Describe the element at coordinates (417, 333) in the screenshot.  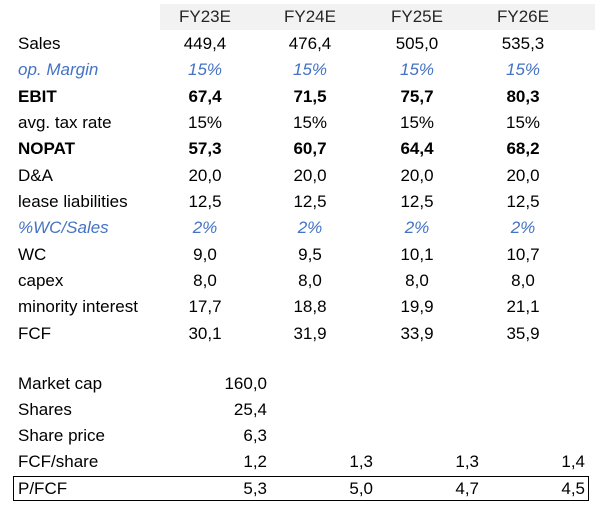
I see `cell-fy25e: 33,9` at that location.